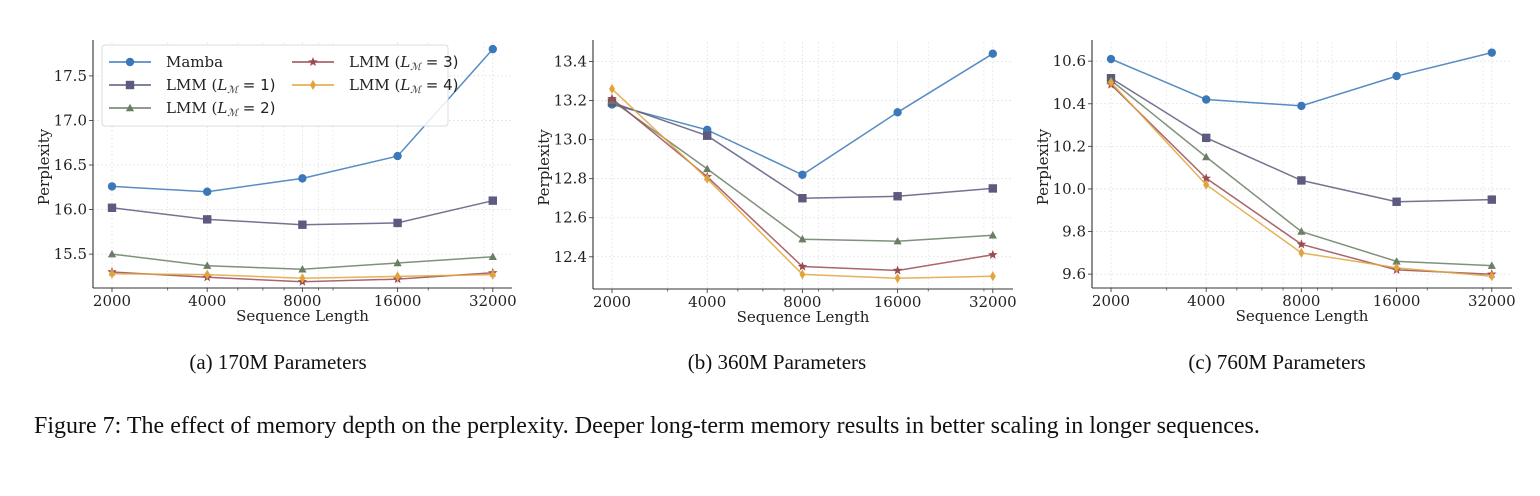 Image resolution: width=1540 pixels, height=496 pixels. What do you see at coordinates (194, 62) in the screenshot?
I see `legend-label: Mamba` at bounding box center [194, 62].